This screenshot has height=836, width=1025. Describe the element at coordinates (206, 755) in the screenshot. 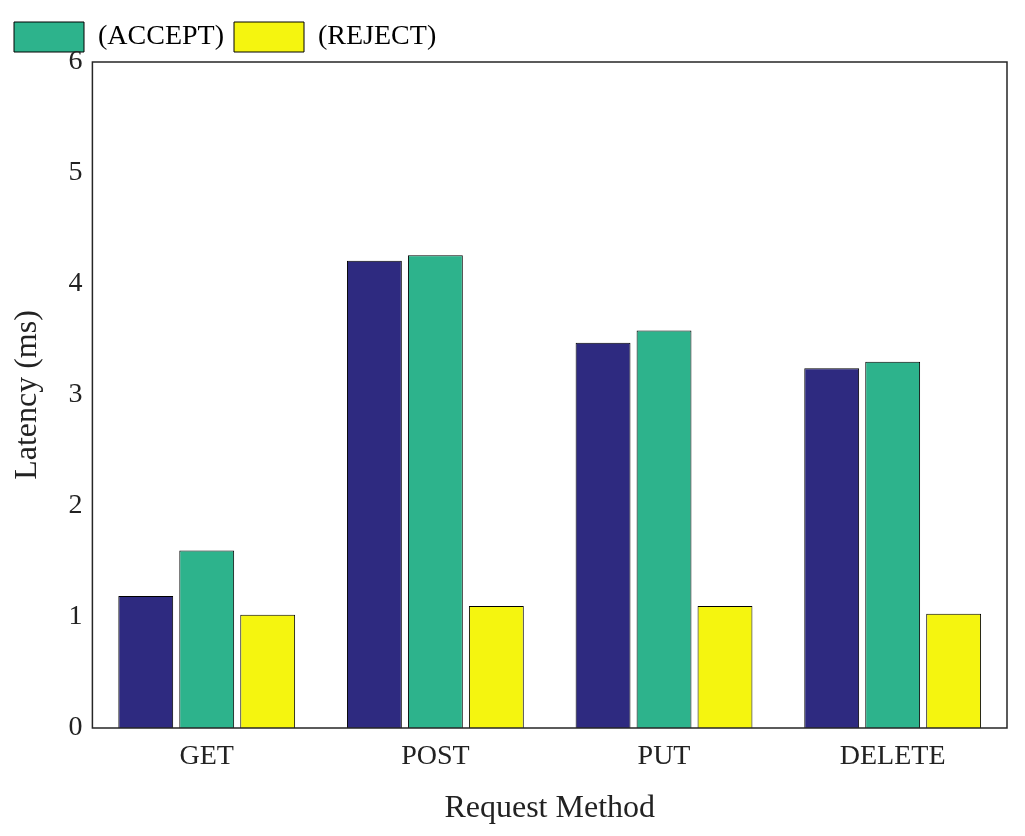

I see `x-tick-label: GET` at that location.